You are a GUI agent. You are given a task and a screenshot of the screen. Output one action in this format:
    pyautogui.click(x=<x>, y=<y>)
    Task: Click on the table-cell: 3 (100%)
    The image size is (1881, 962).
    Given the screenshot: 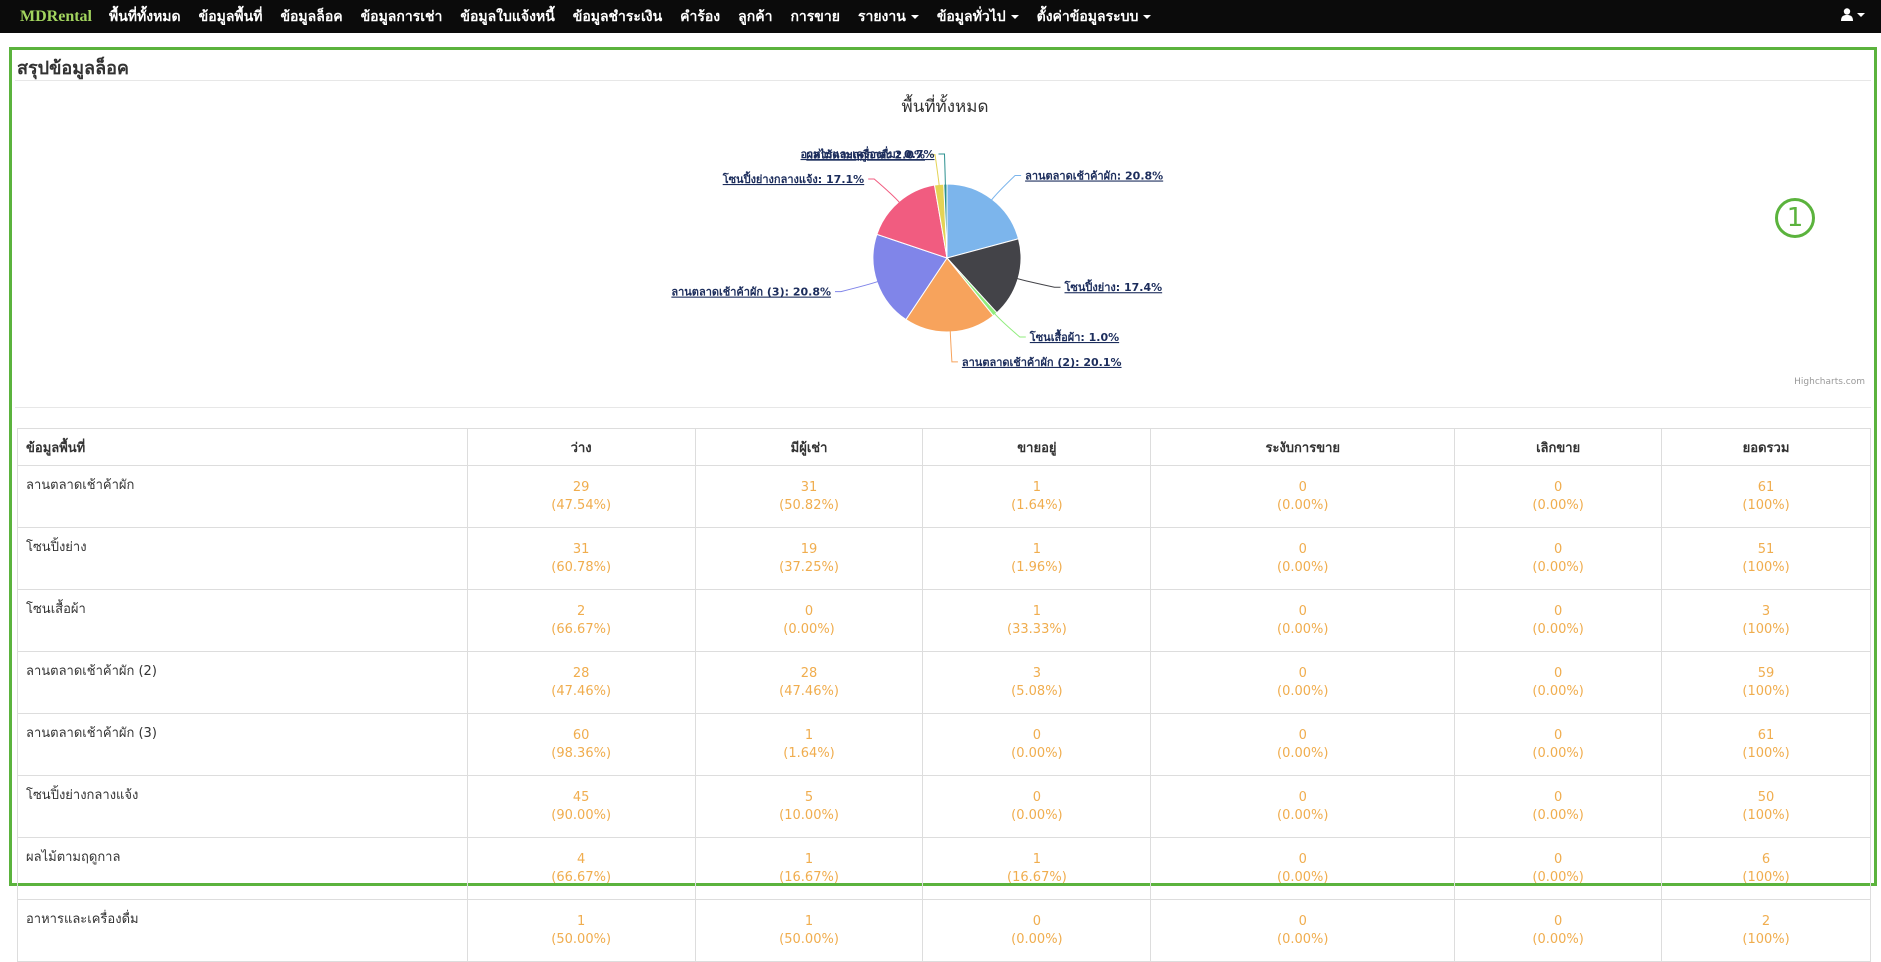 What is the action you would take?
    pyautogui.click(x=1766, y=620)
    